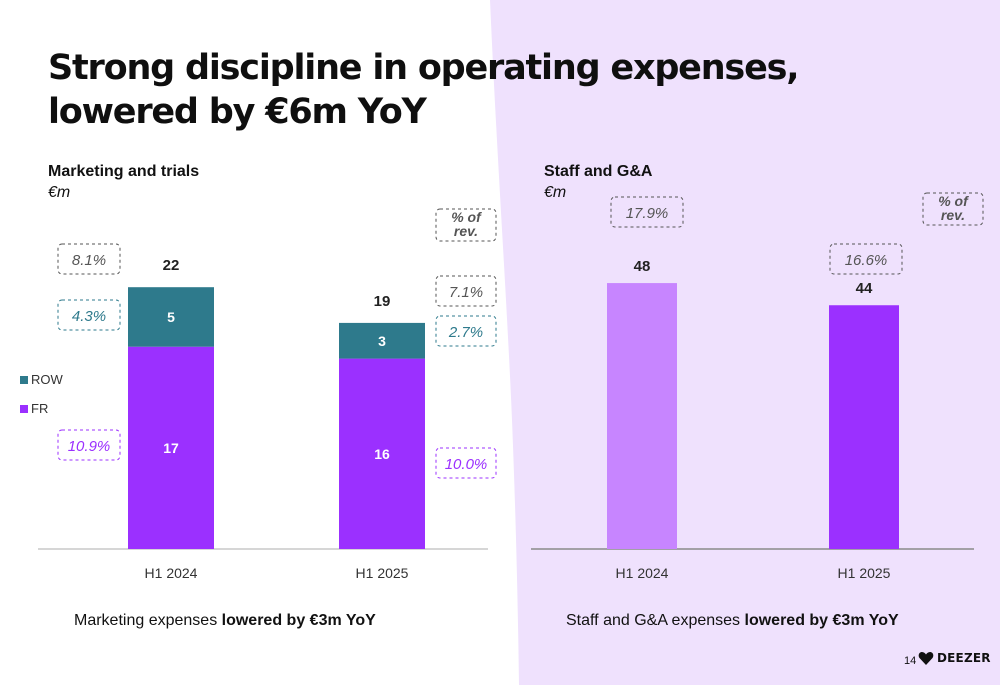 The width and height of the screenshot is (1000, 685). I want to click on pct-total-h1-2024-box, so click(89, 259).